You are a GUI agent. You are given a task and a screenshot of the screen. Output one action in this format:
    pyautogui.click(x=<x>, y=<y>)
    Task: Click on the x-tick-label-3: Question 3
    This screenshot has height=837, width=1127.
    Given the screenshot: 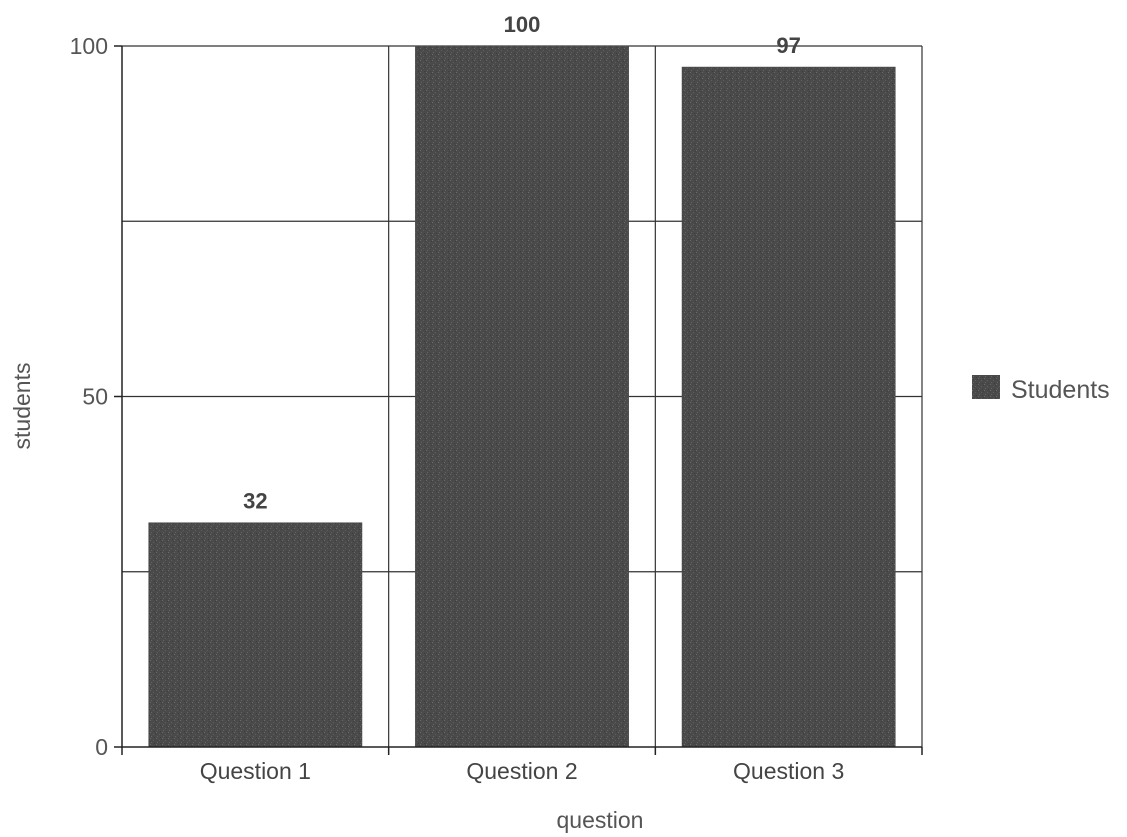 What is the action you would take?
    pyautogui.click(x=788, y=771)
    